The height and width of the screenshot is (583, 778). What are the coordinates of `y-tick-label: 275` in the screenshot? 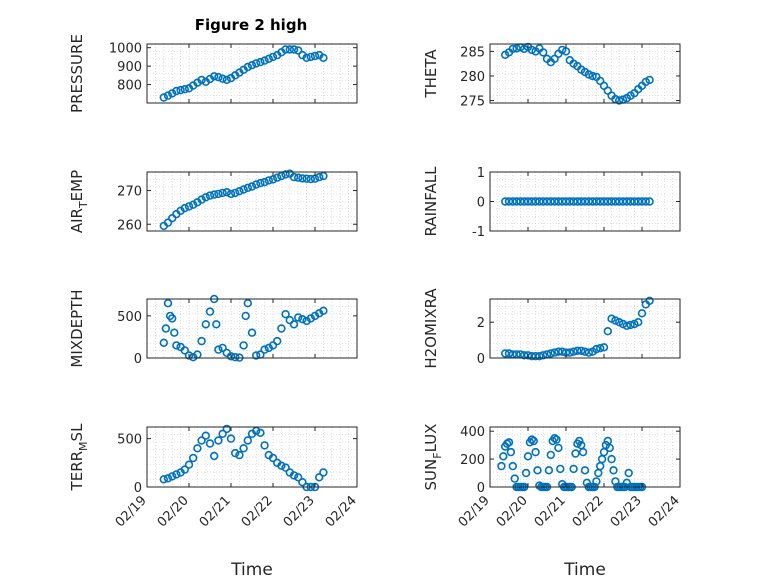 It's located at (472, 102).